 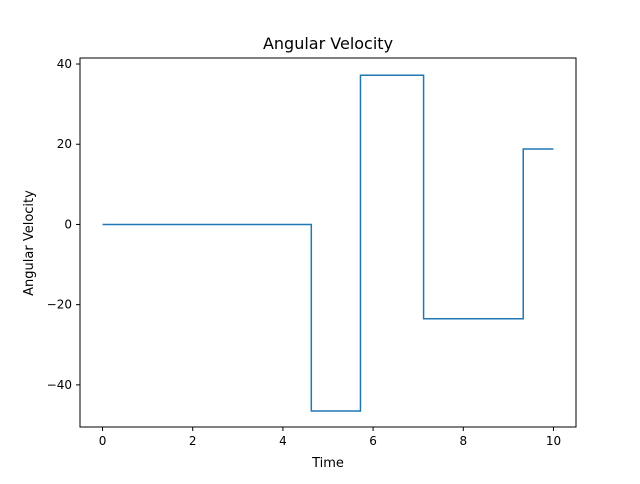 I want to click on x-tick-label: 10, so click(x=553, y=441).